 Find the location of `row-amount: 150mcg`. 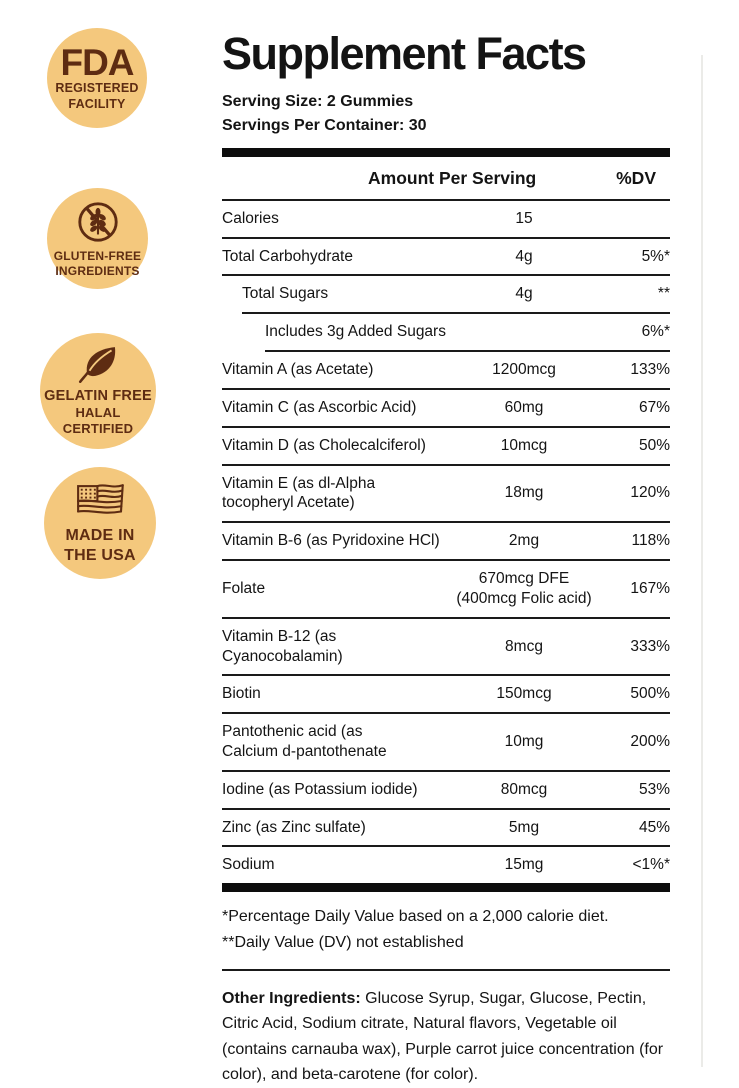

row-amount: 150mcg is located at coordinates (524, 694).